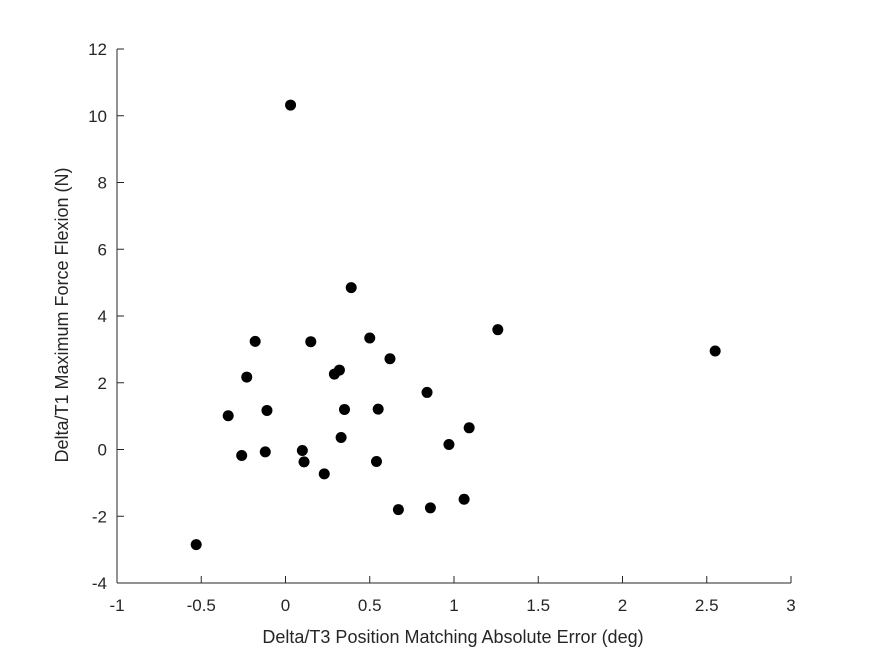  Describe the element at coordinates (201, 605) in the screenshot. I see `x-tick-label: -0.5` at that location.